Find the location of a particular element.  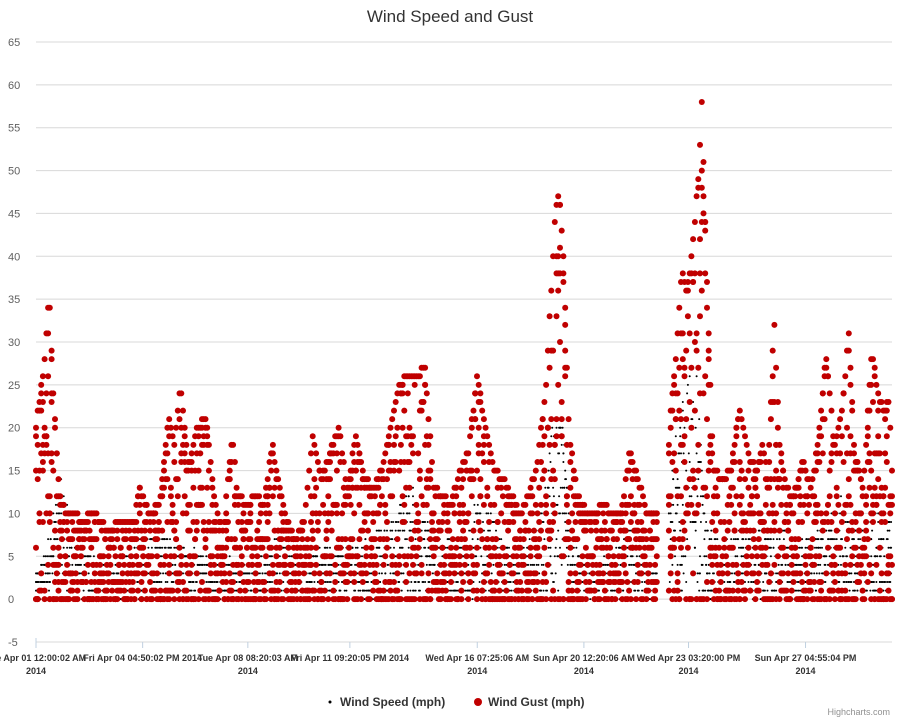

x-tick-label: Fri Apr 11 09:20:05 PM 2014 is located at coordinates (350, 658).